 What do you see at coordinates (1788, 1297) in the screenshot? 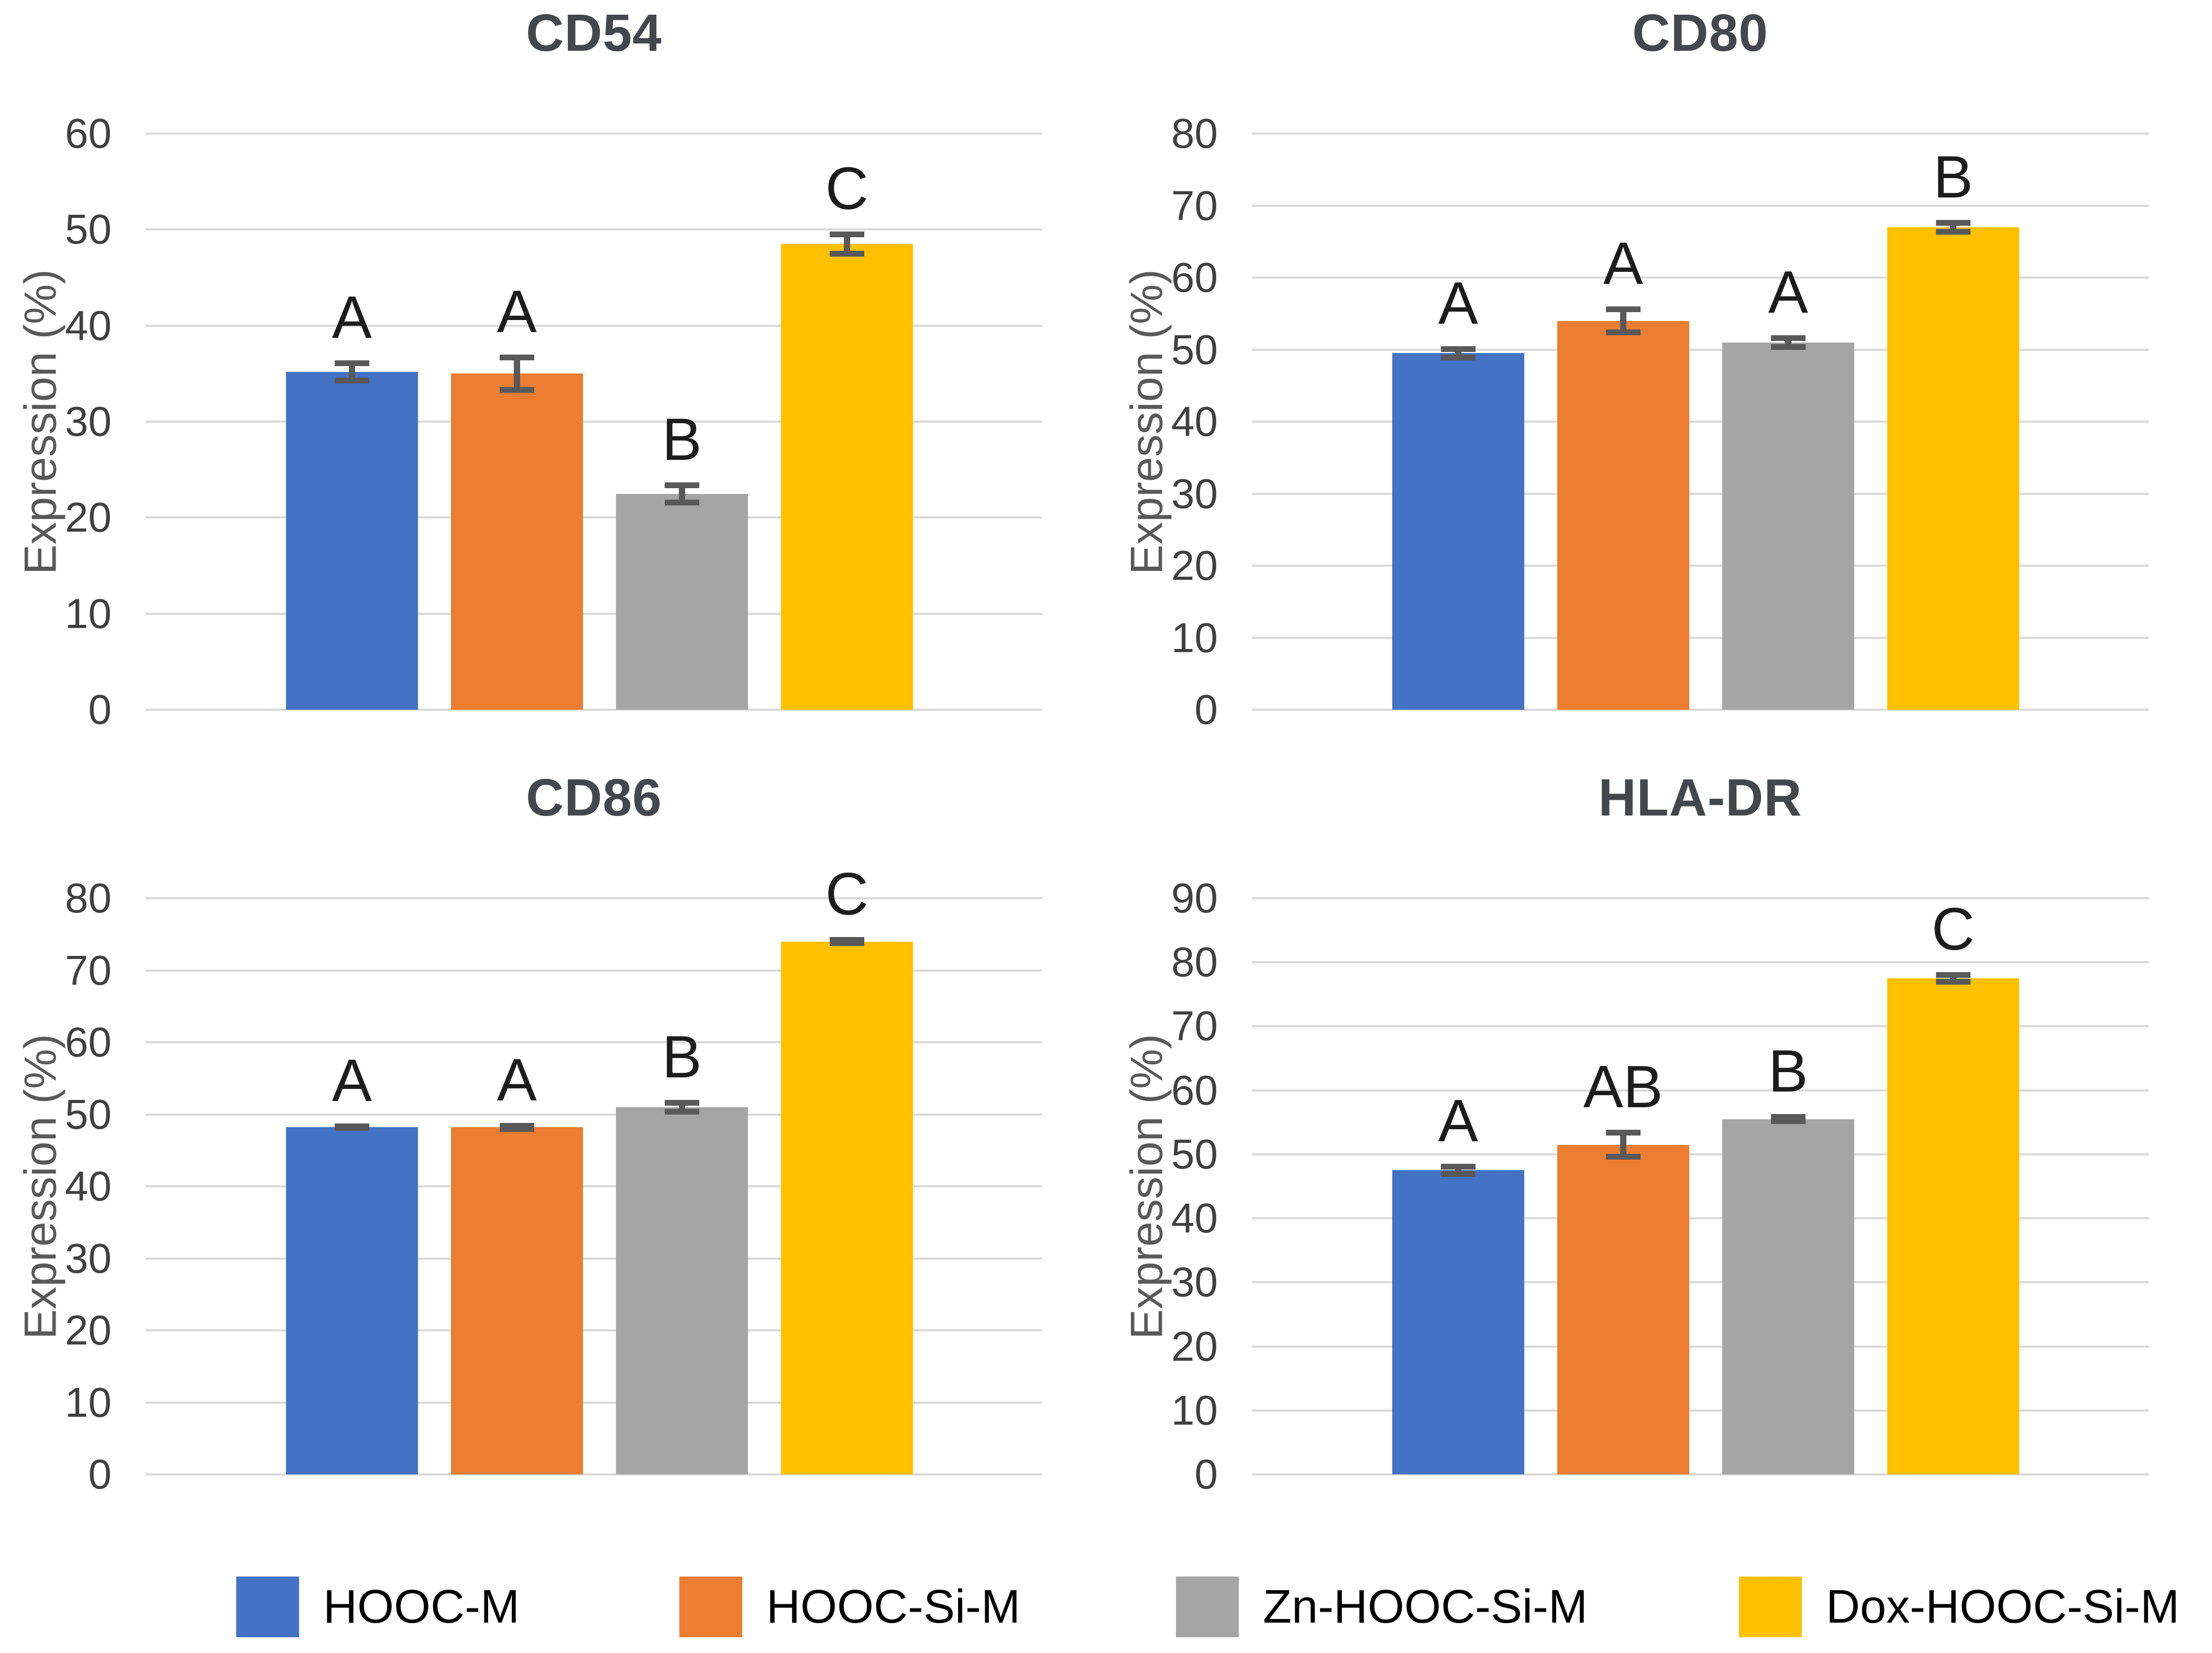
I see `bar-zn-hooc-si-m` at bounding box center [1788, 1297].